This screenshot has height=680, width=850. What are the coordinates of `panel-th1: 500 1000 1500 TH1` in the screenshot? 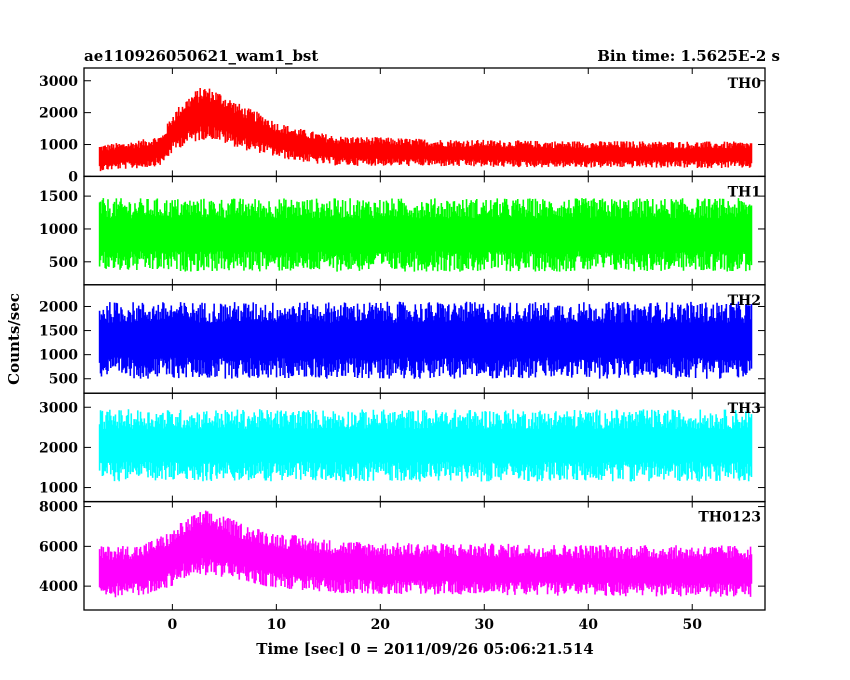 It's located at (402, 230).